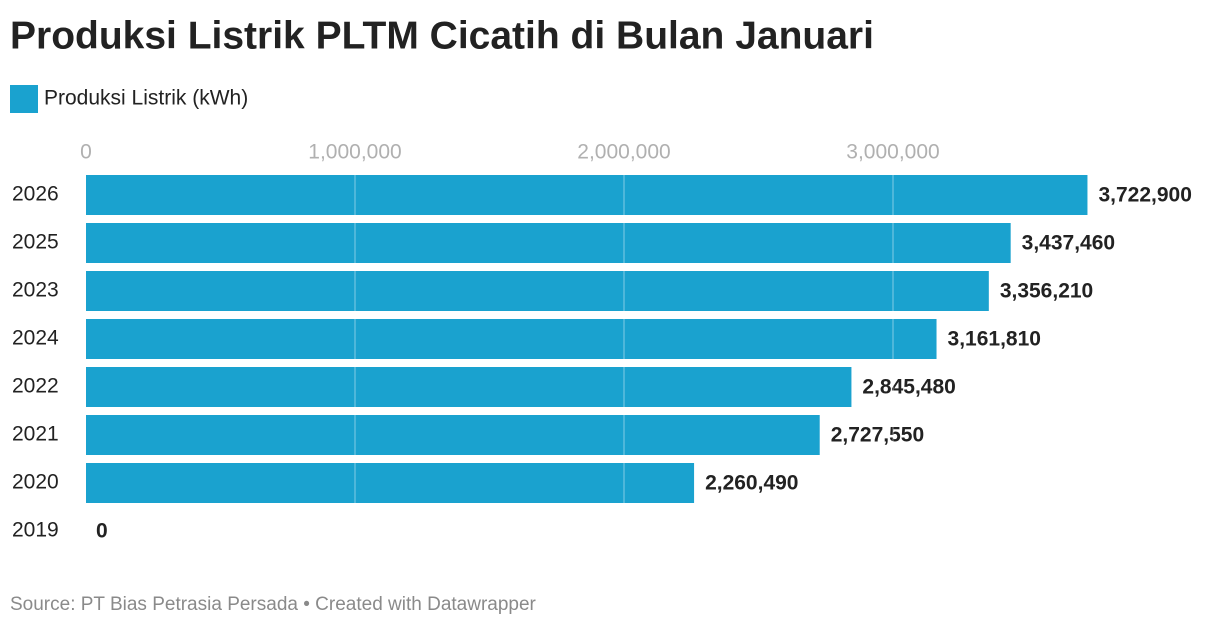  I want to click on value-label: 2,260,490, so click(751, 483).